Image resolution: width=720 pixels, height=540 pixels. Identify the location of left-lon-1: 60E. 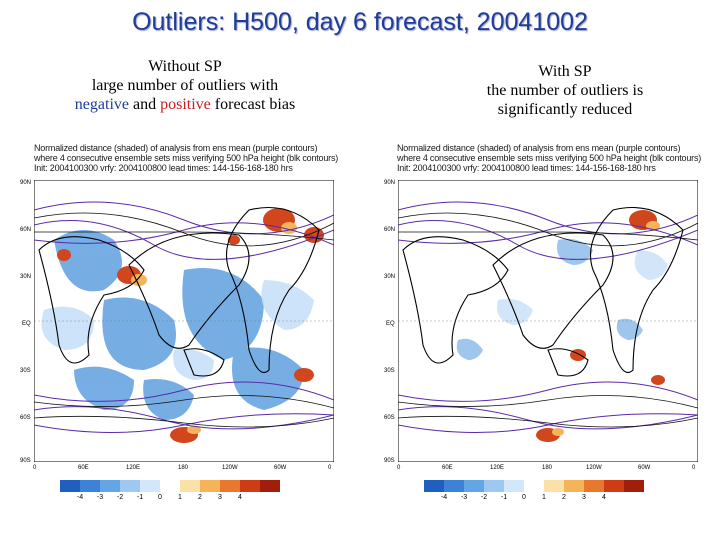
(83, 468).